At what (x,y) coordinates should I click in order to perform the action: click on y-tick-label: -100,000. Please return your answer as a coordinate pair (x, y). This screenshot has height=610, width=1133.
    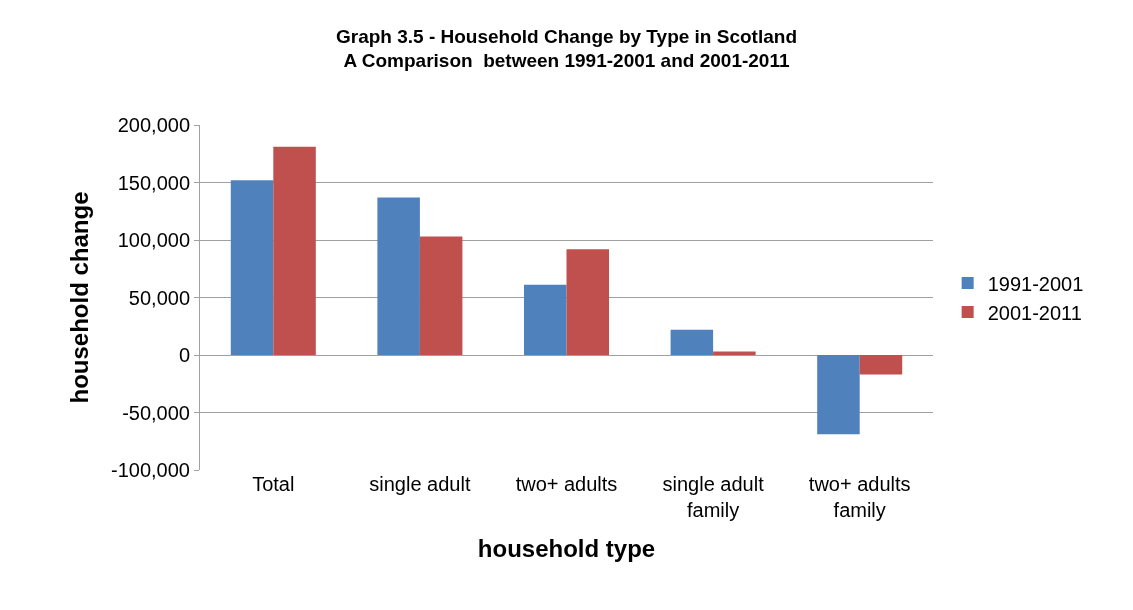
    Looking at the image, I should click on (150, 470).